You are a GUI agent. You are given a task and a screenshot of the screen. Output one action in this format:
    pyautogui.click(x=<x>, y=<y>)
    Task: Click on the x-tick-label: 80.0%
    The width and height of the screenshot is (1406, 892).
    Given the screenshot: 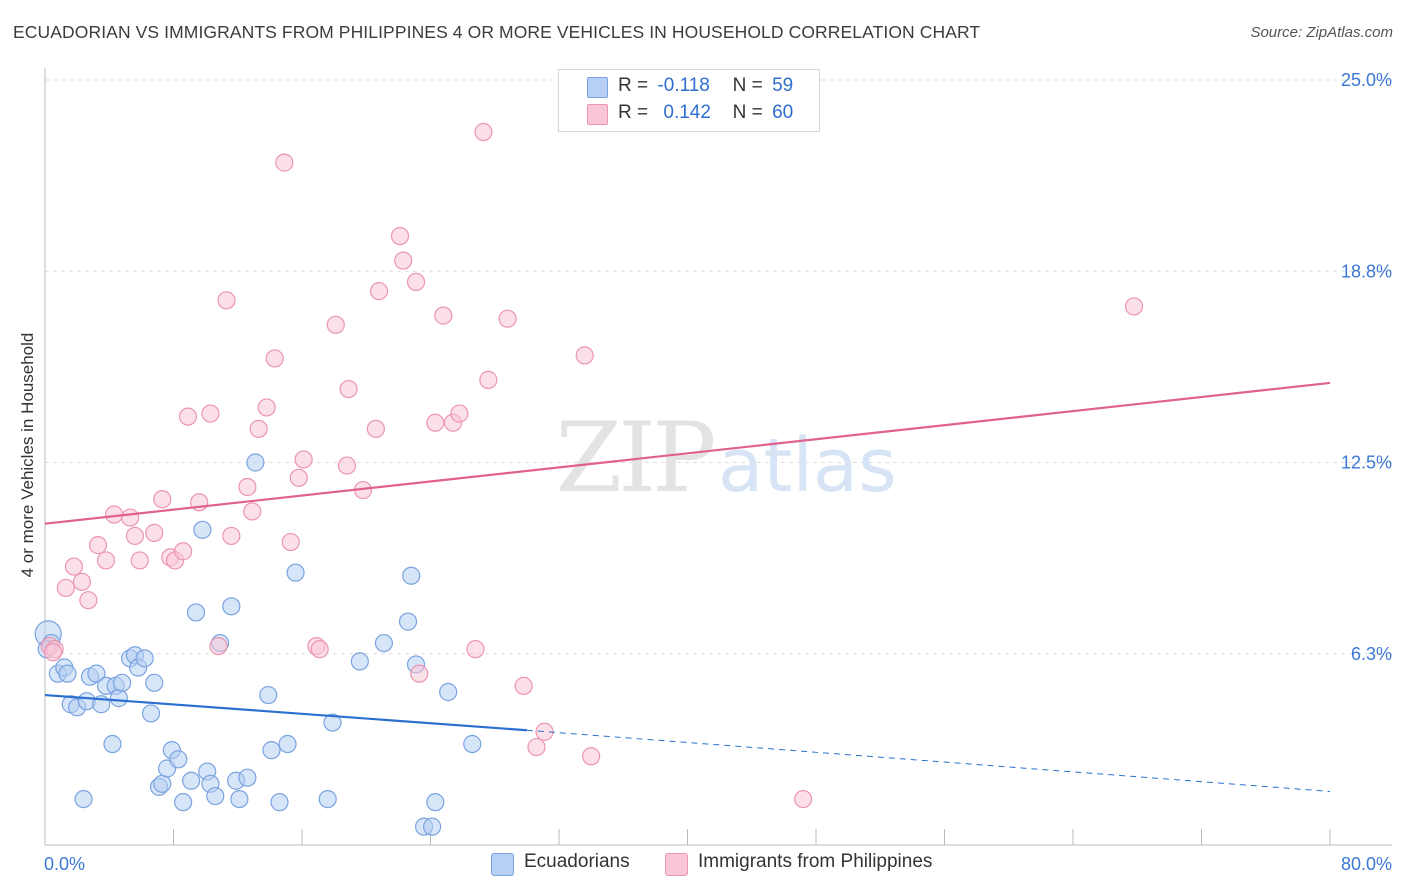 What is the action you would take?
    pyautogui.click(x=1366, y=864)
    